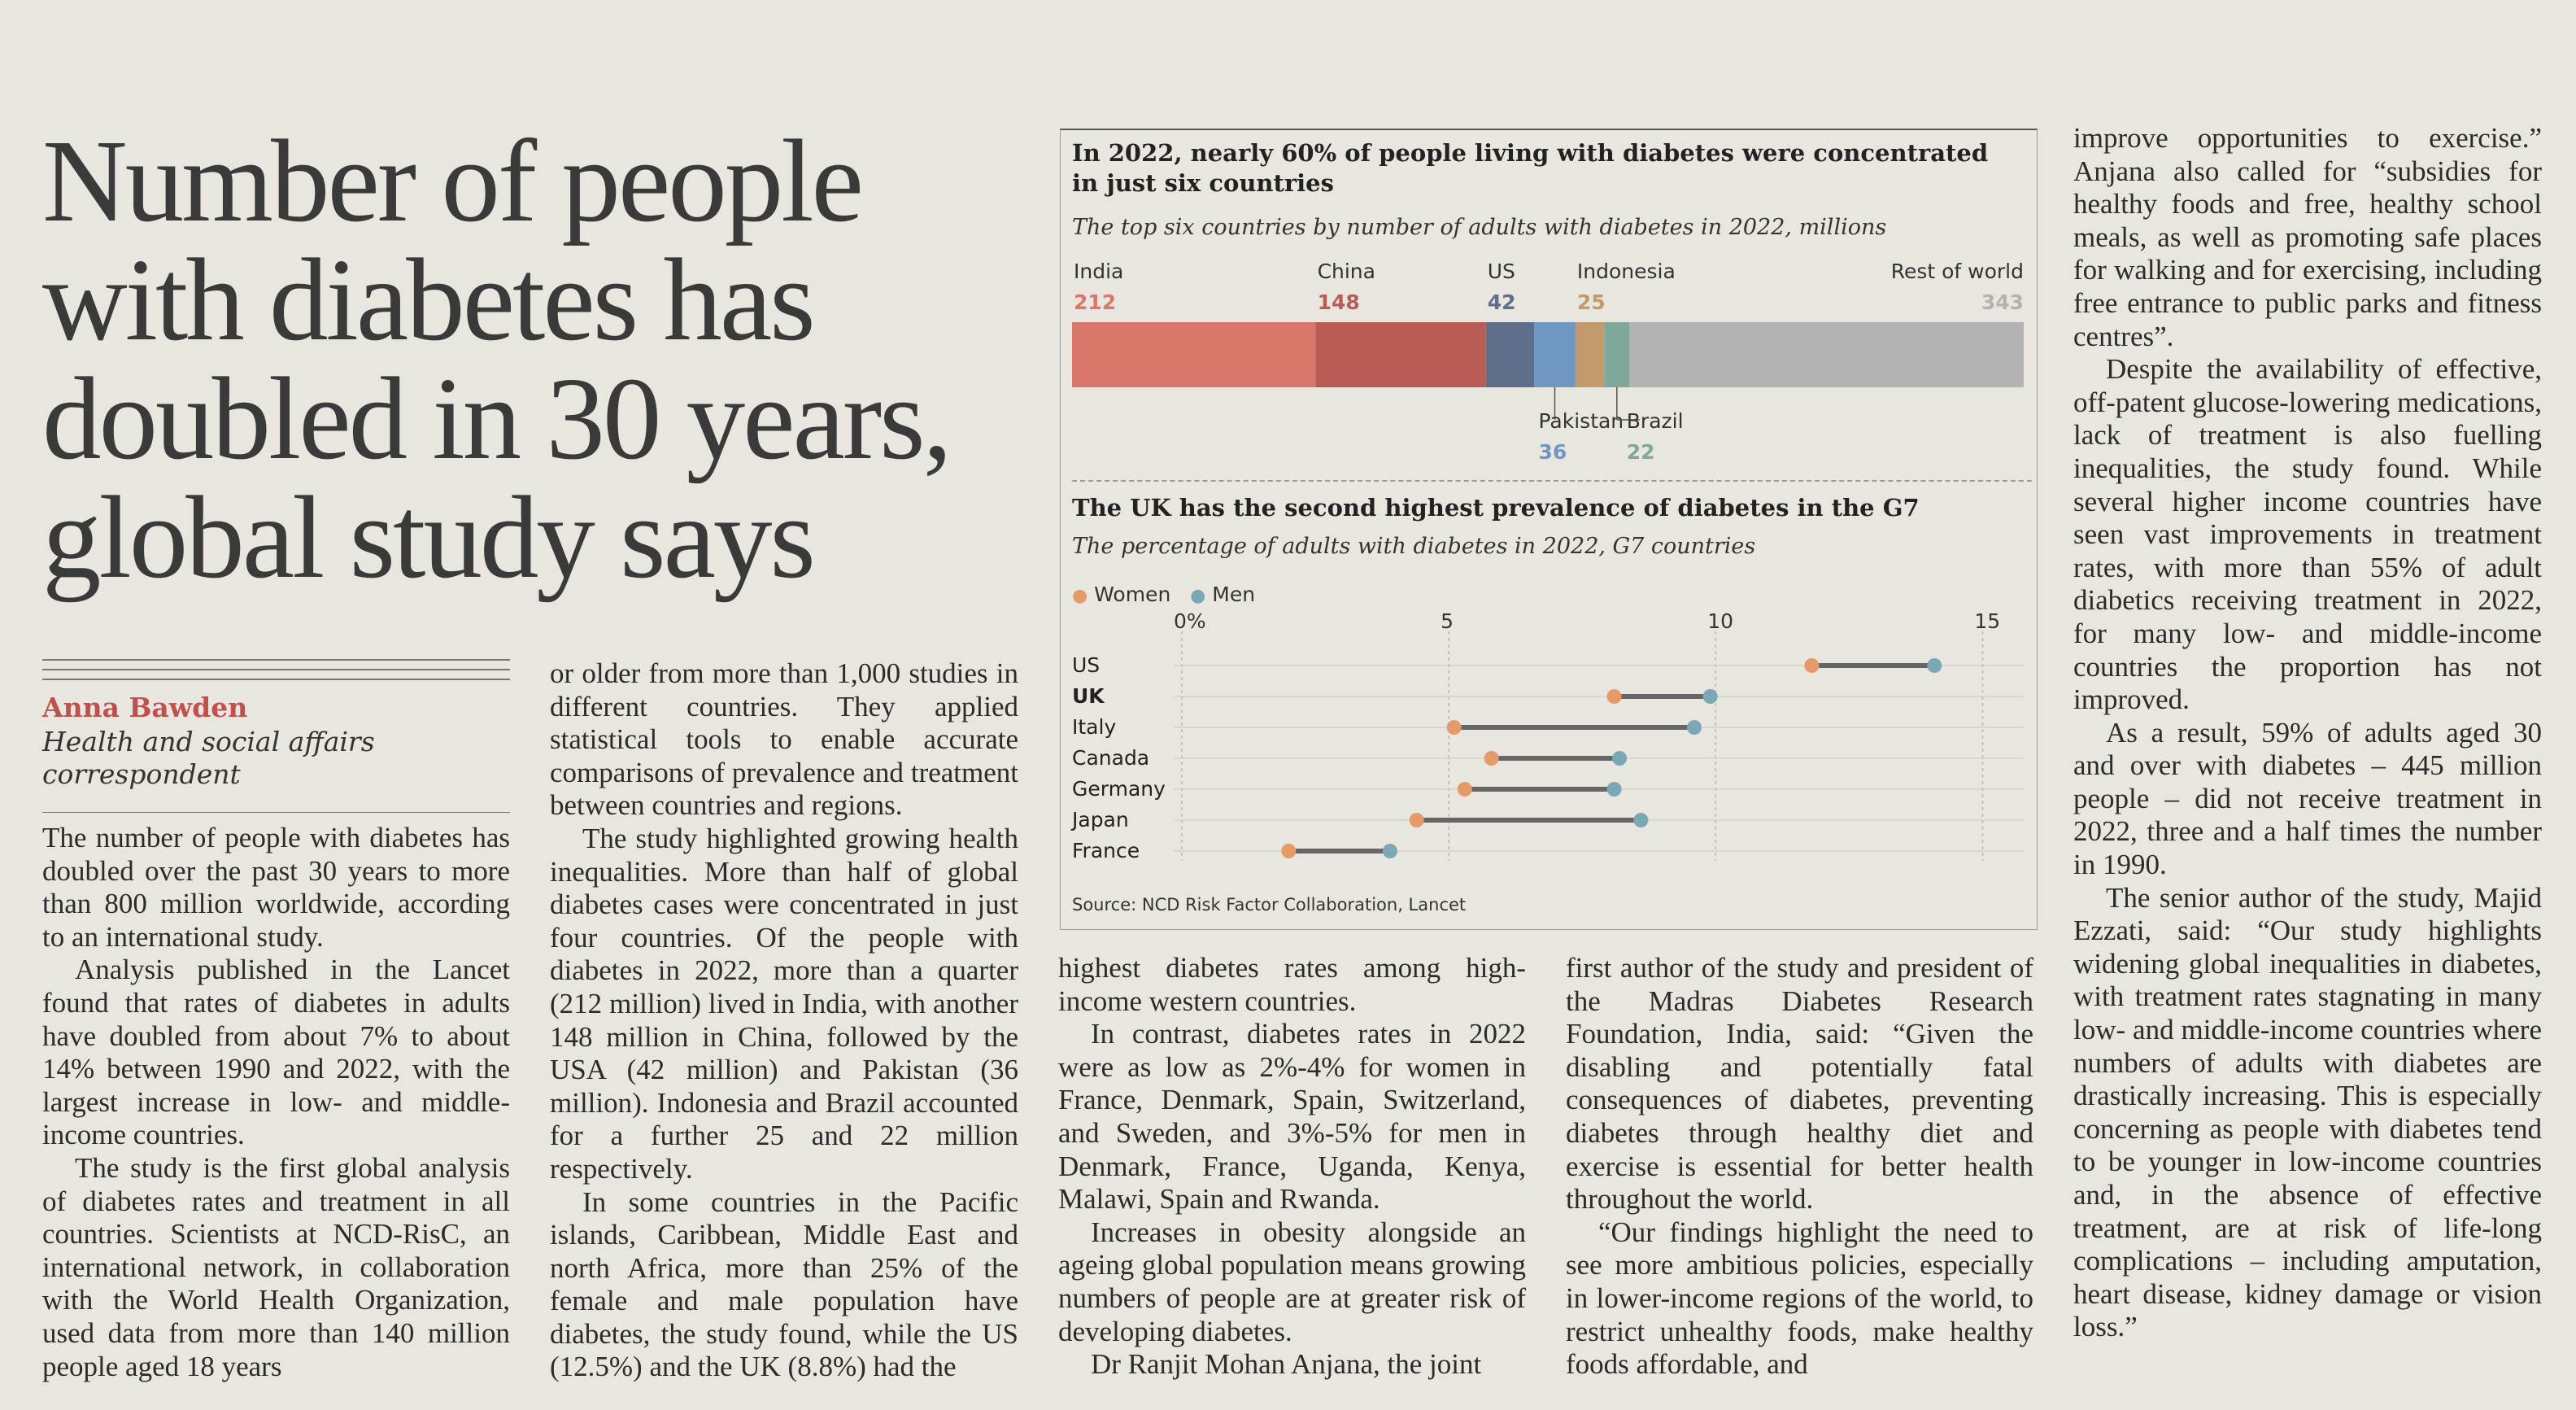  I want to click on bar-segment-brazil, so click(1617, 354).